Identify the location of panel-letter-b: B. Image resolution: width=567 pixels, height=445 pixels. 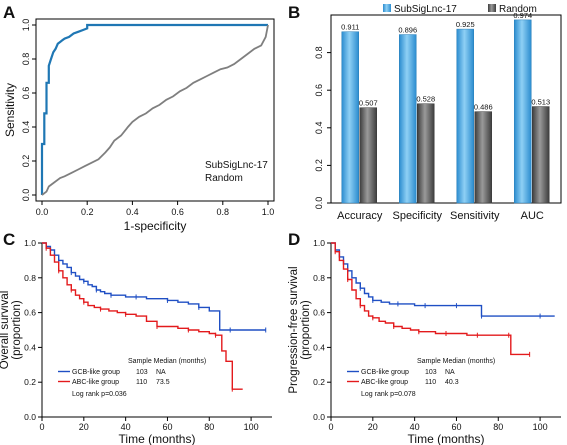
(294, 12).